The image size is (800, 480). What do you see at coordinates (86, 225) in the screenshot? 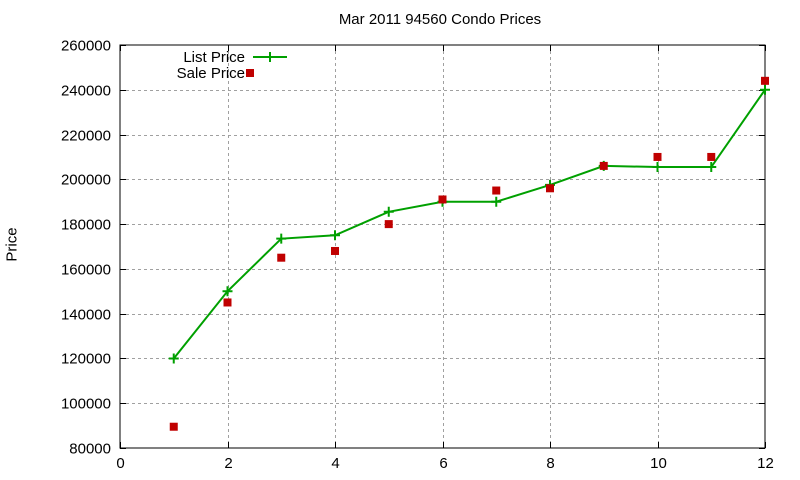
I see `y-tick-label: 180000` at bounding box center [86, 225].